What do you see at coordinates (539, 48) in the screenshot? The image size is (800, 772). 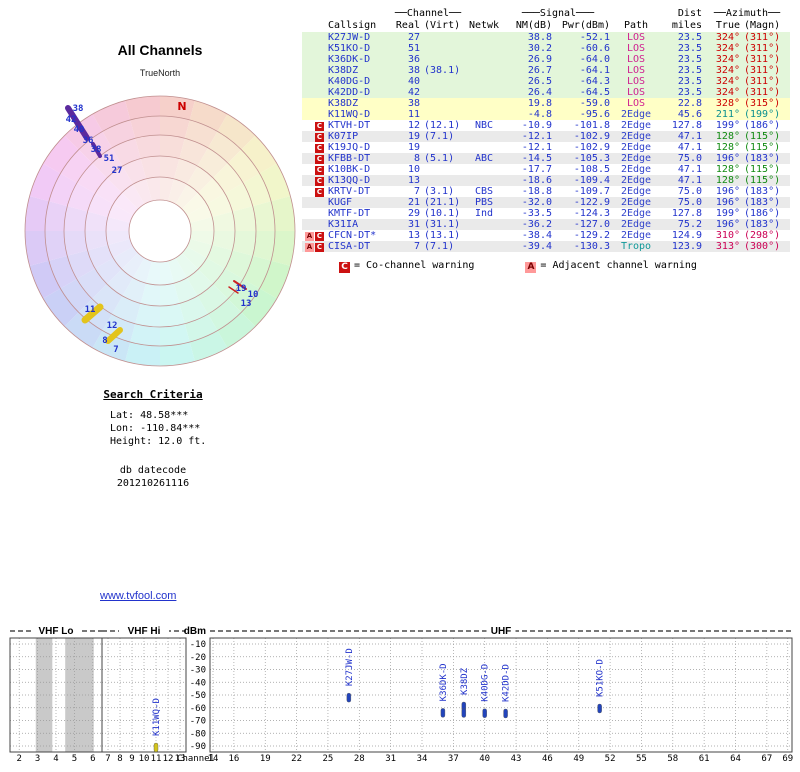 I see `noise-margin-cell: 30.2` at bounding box center [539, 48].